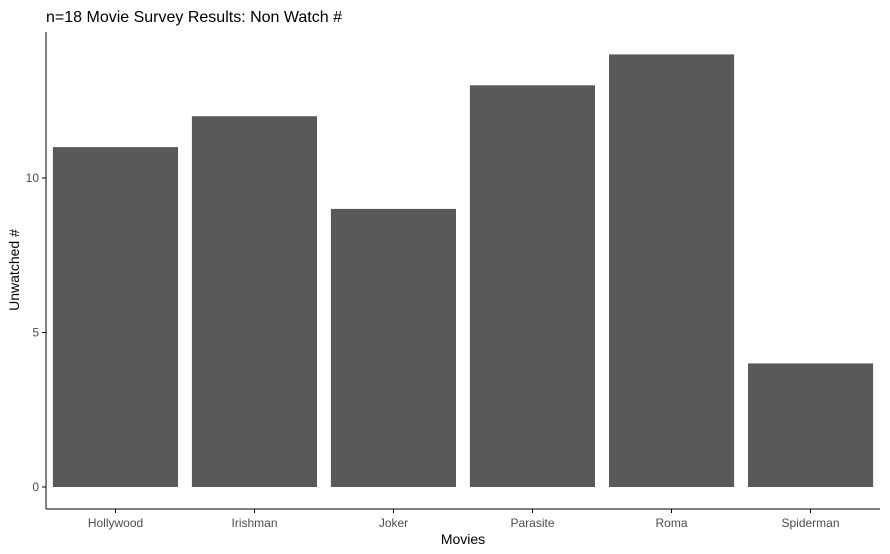 The image size is (890, 554). I want to click on x-tick-label: Roma, so click(671, 523).